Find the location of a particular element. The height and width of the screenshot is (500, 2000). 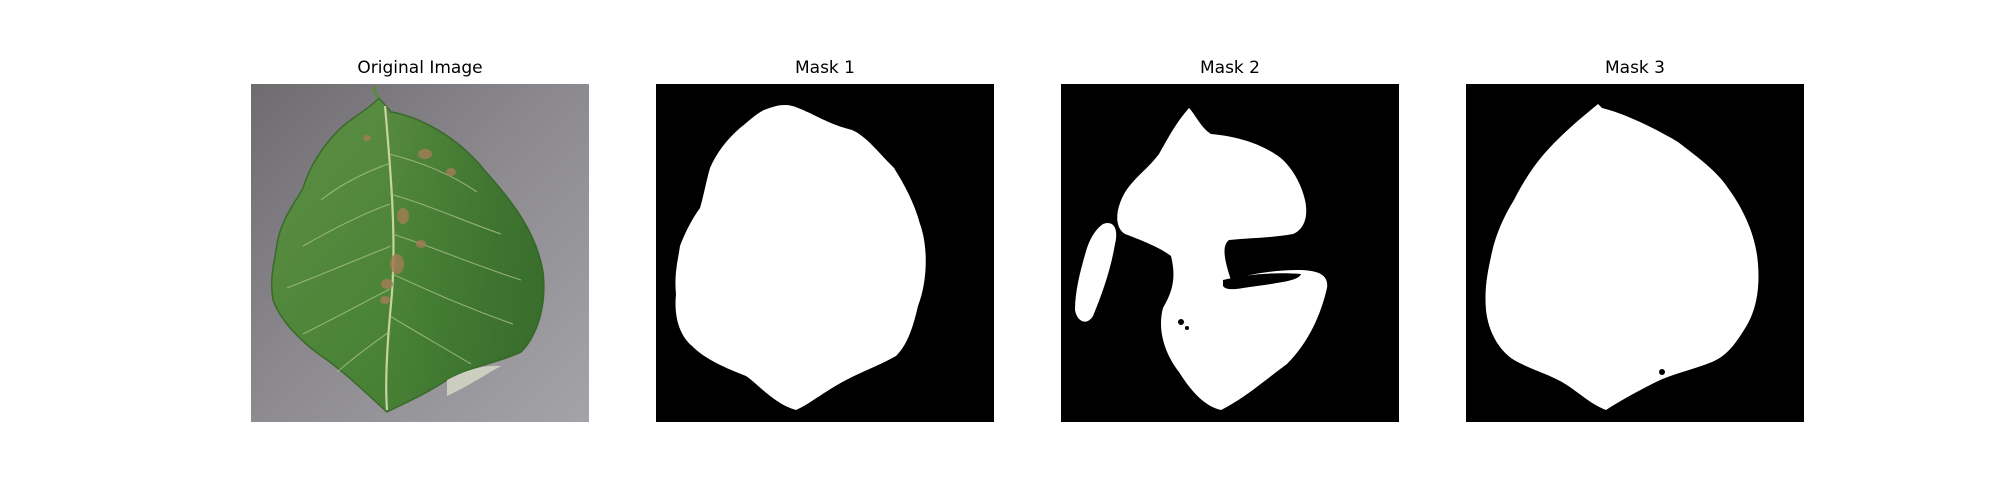

panel-title-mask-3: Mask 3 is located at coordinates (1634, 68).